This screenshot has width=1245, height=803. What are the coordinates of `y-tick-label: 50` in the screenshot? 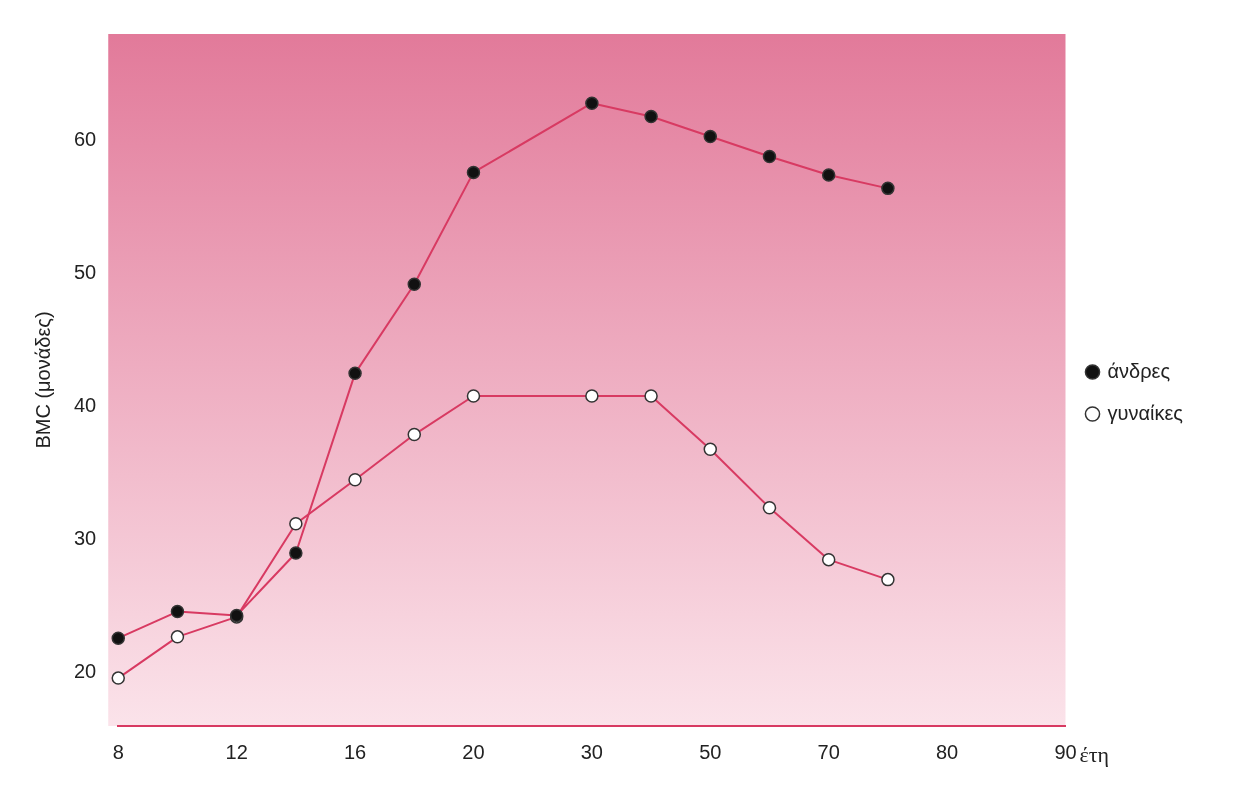 It's located at (85, 272).